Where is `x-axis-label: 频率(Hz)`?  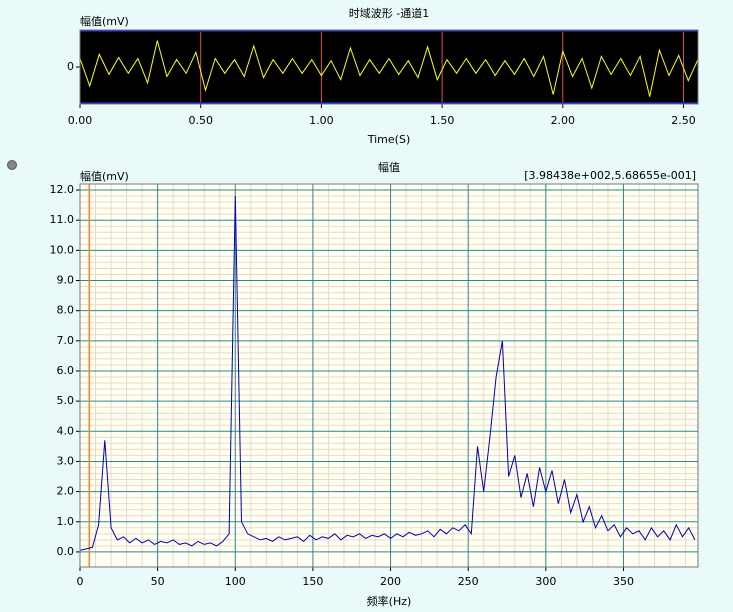 x-axis-label: 频率(Hz) is located at coordinates (389, 601).